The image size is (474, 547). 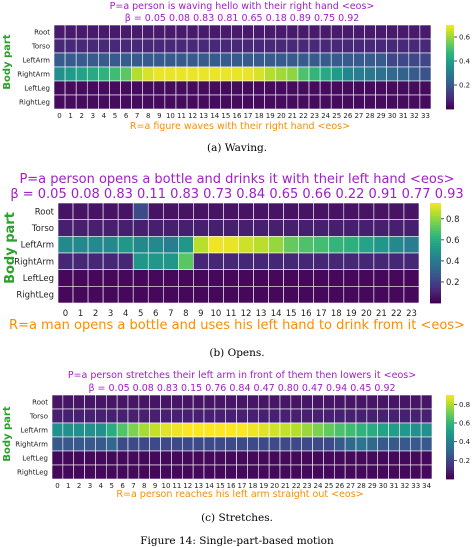 I want to click on col-label: 16, so click(x=306, y=314).